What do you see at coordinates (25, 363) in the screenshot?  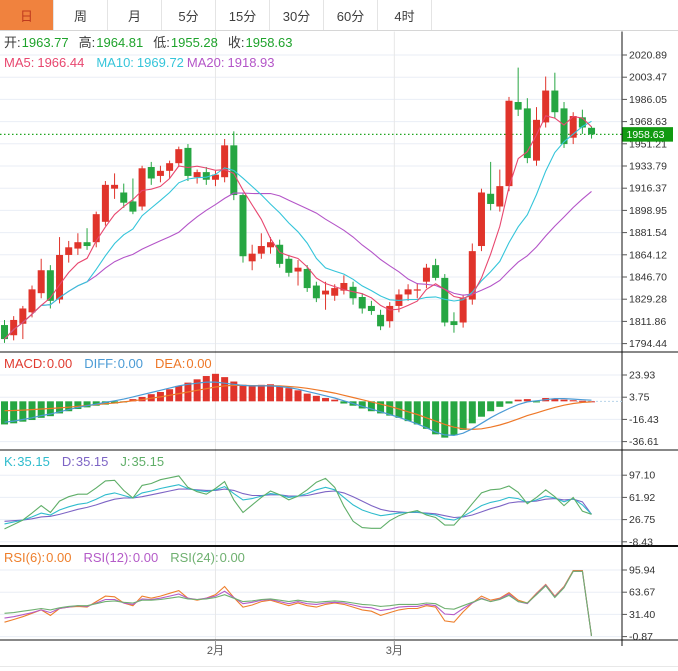 I see `macd-label: MACD:` at bounding box center [25, 363].